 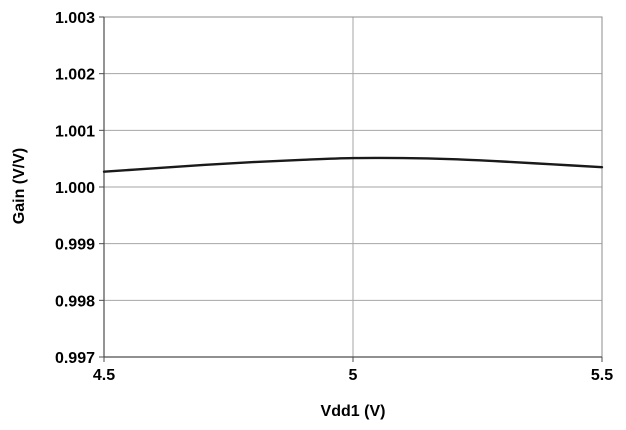 What do you see at coordinates (75, 245) in the screenshot?
I see `y-tick-label: 0.999` at bounding box center [75, 245].